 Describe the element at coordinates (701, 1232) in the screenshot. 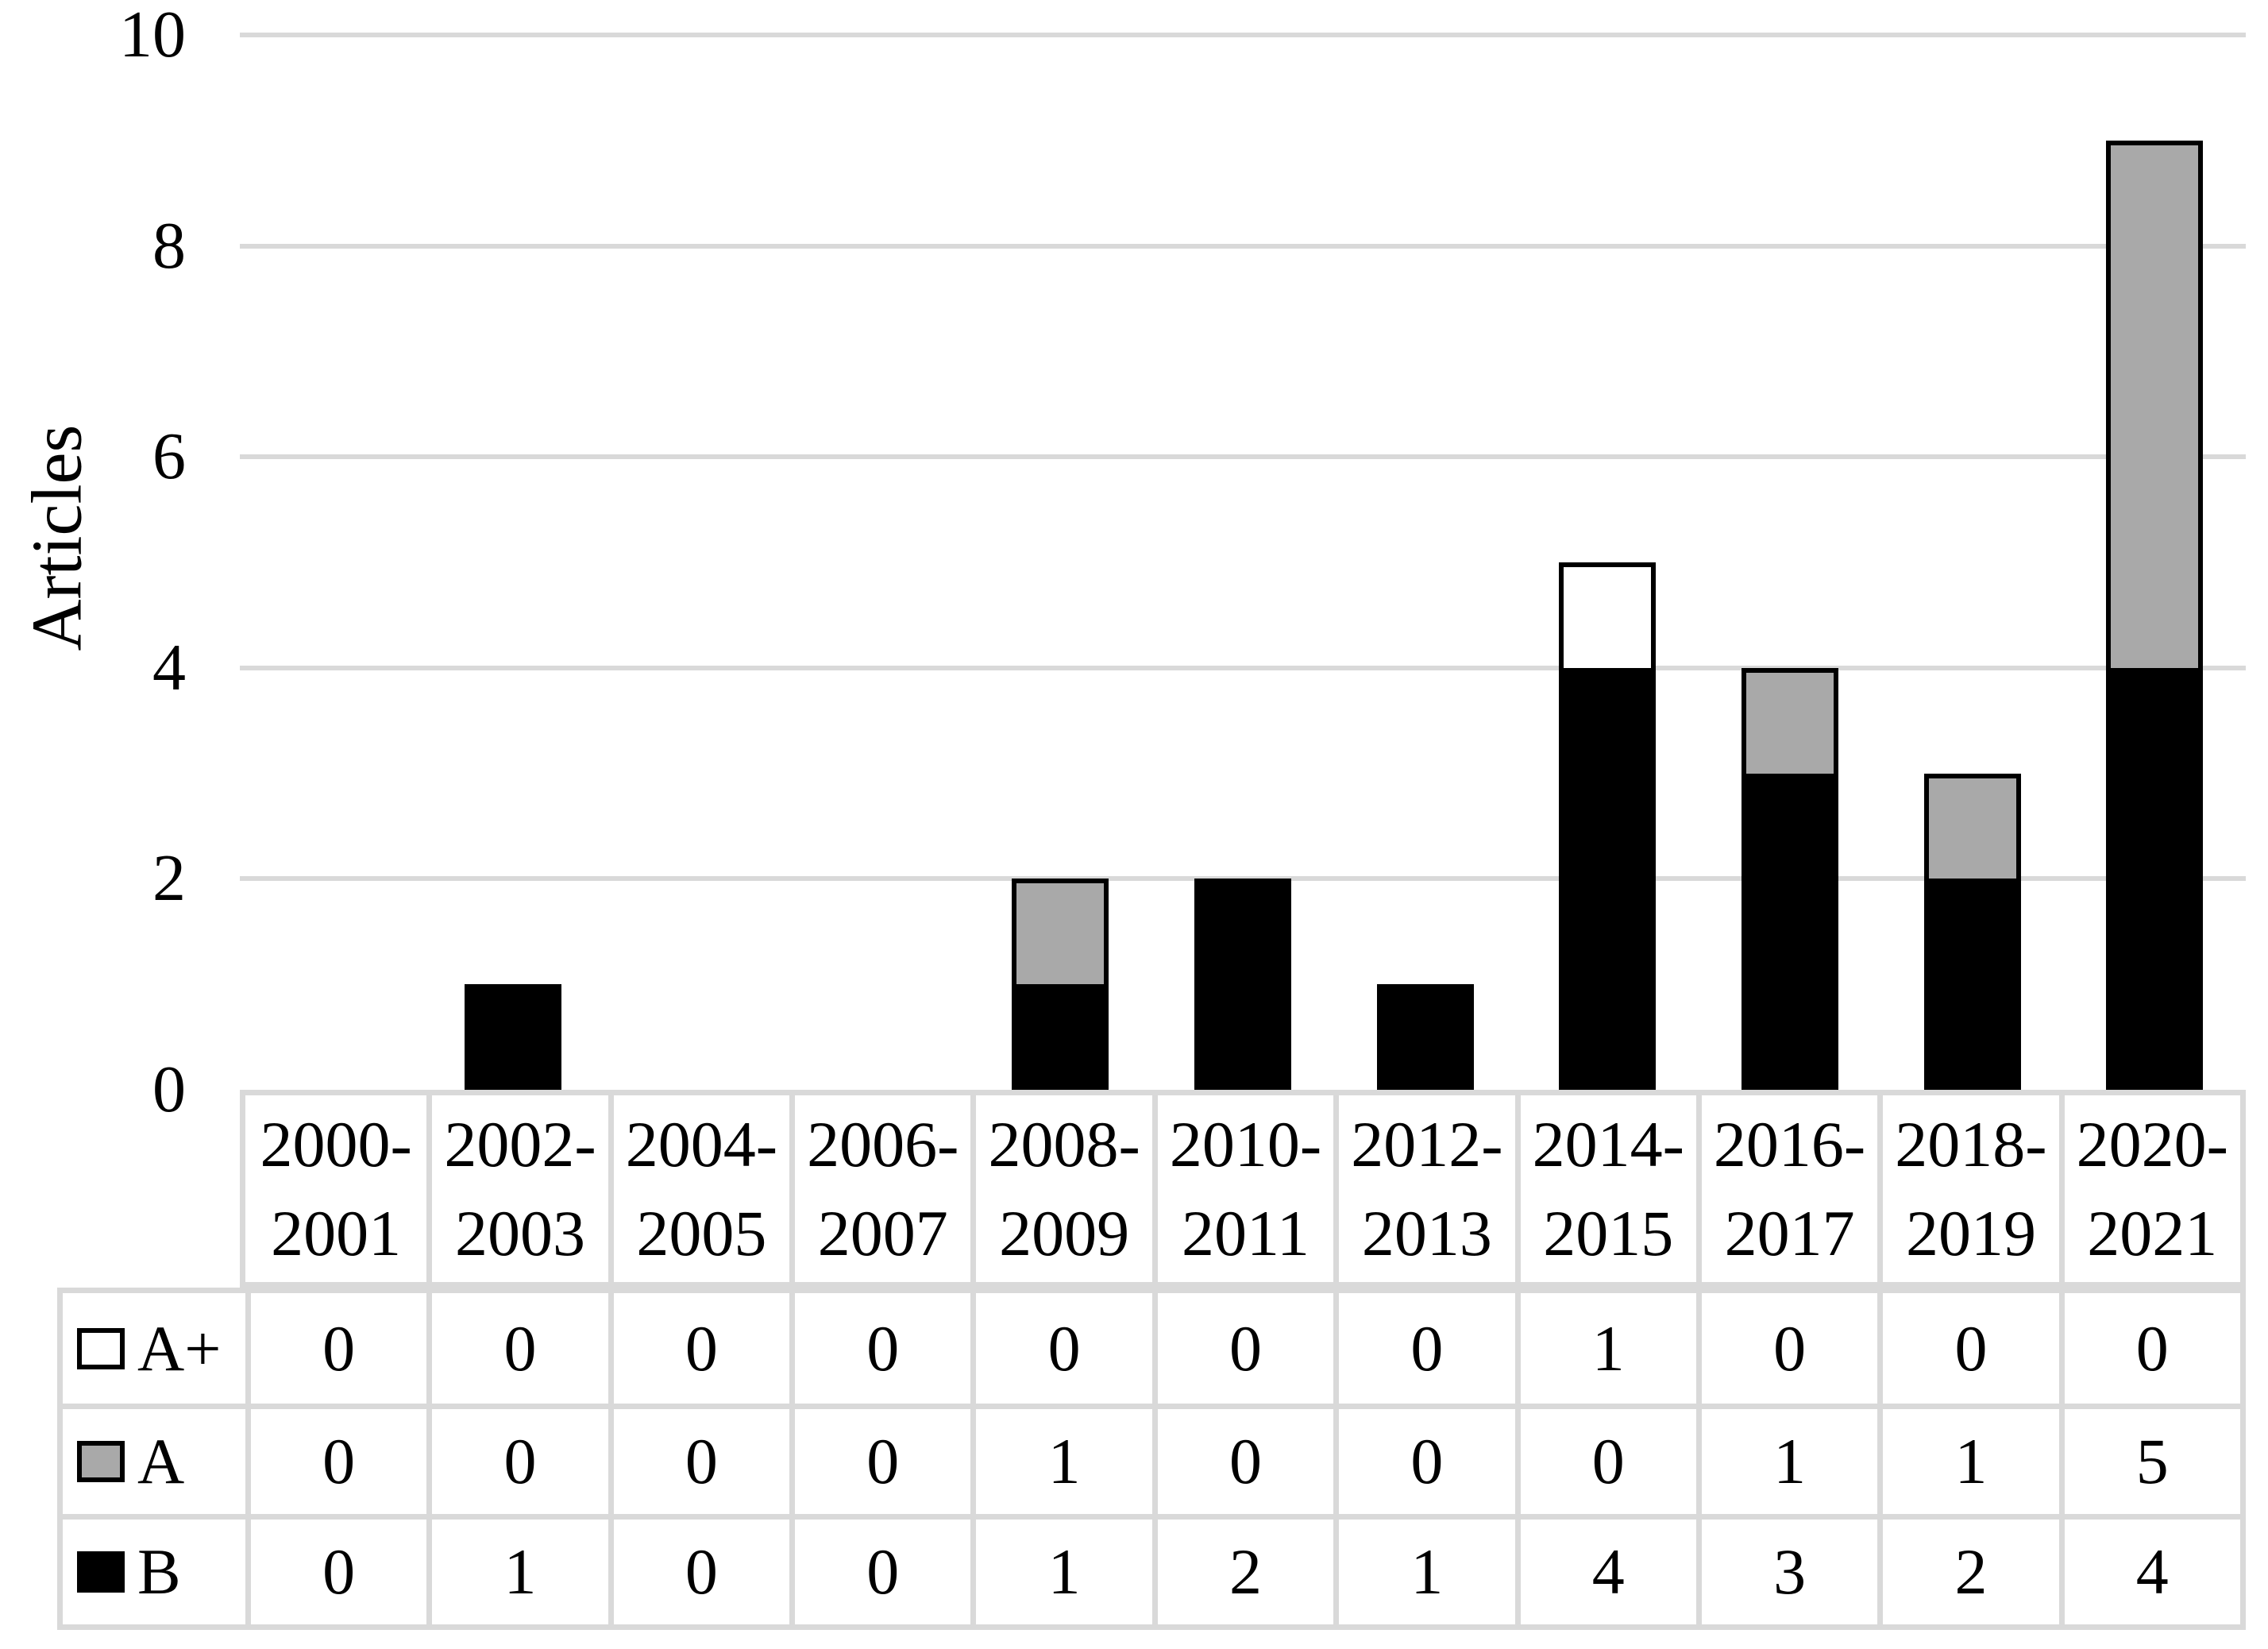

I see `category-header-line: 2005` at that location.